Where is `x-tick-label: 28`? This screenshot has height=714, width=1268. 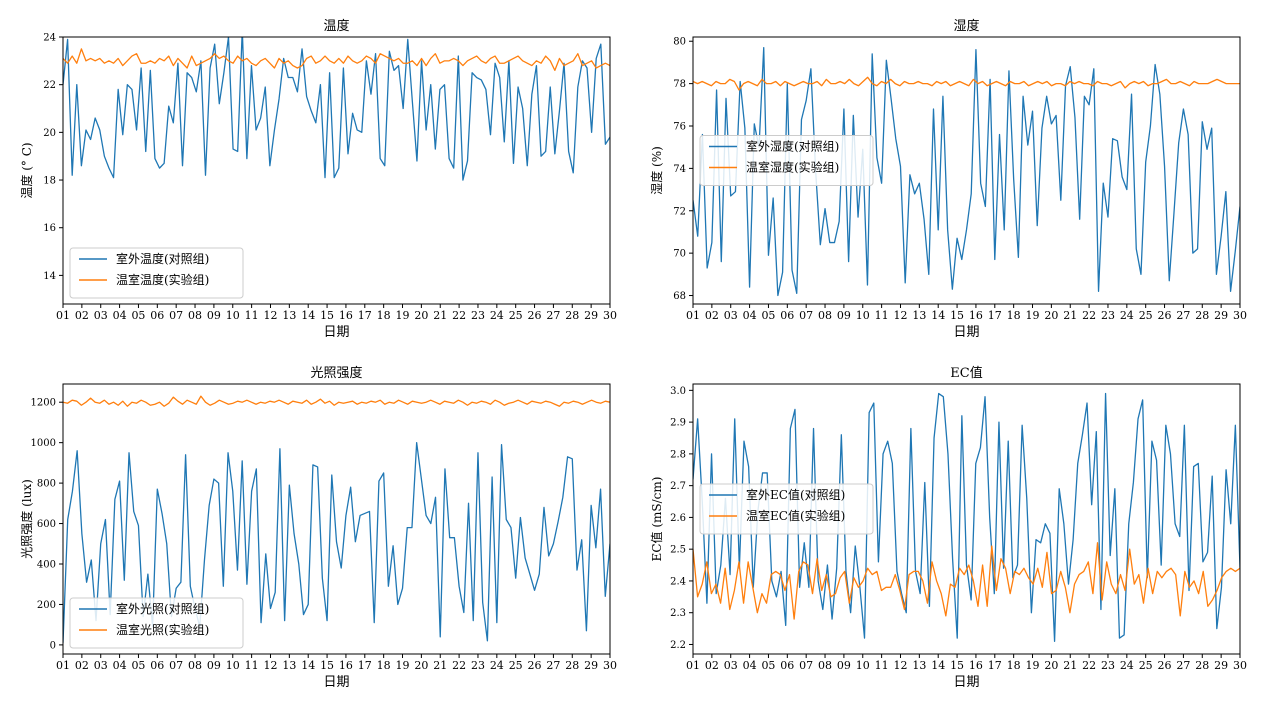
x-tick-label: 28 is located at coordinates (572, 315).